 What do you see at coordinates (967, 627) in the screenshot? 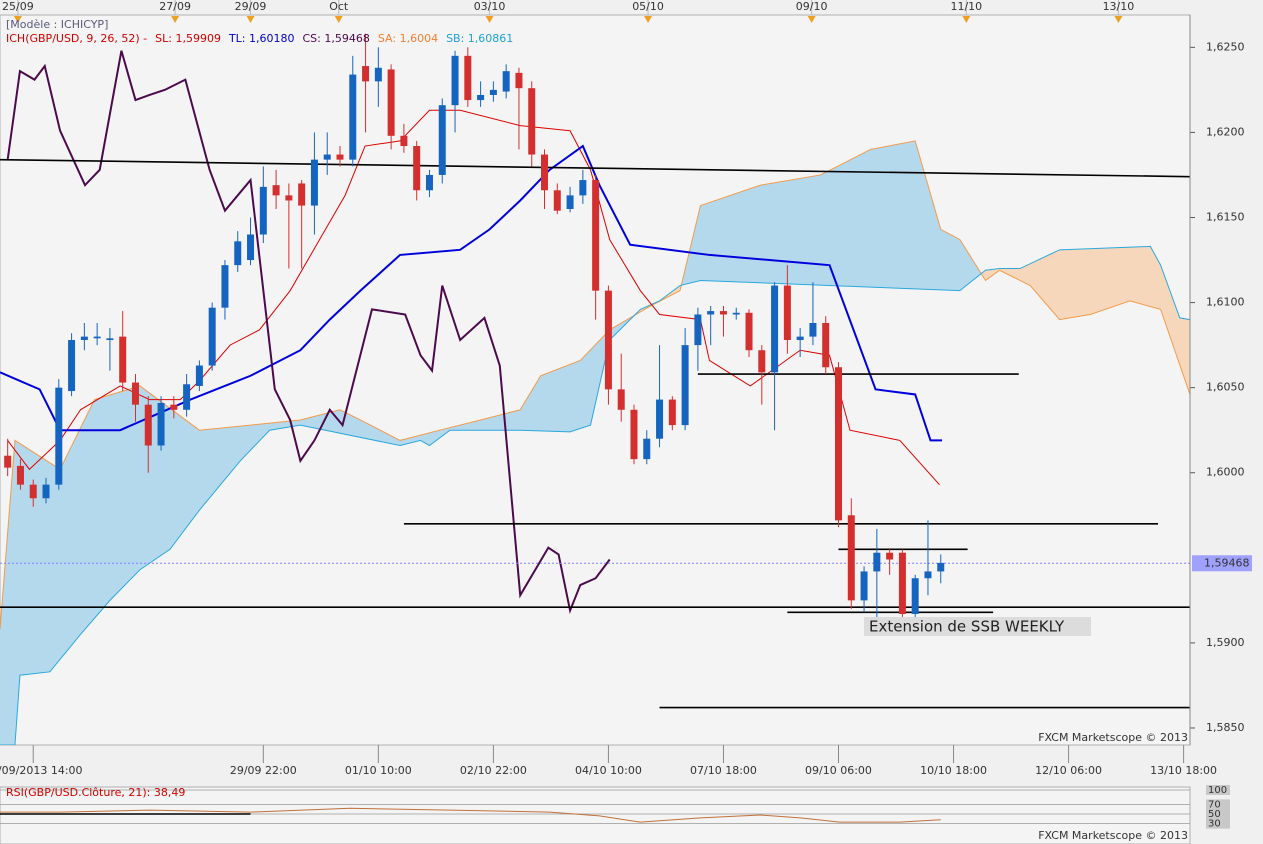
I see `annotation: Extension de SSB WEEKLY` at bounding box center [967, 627].